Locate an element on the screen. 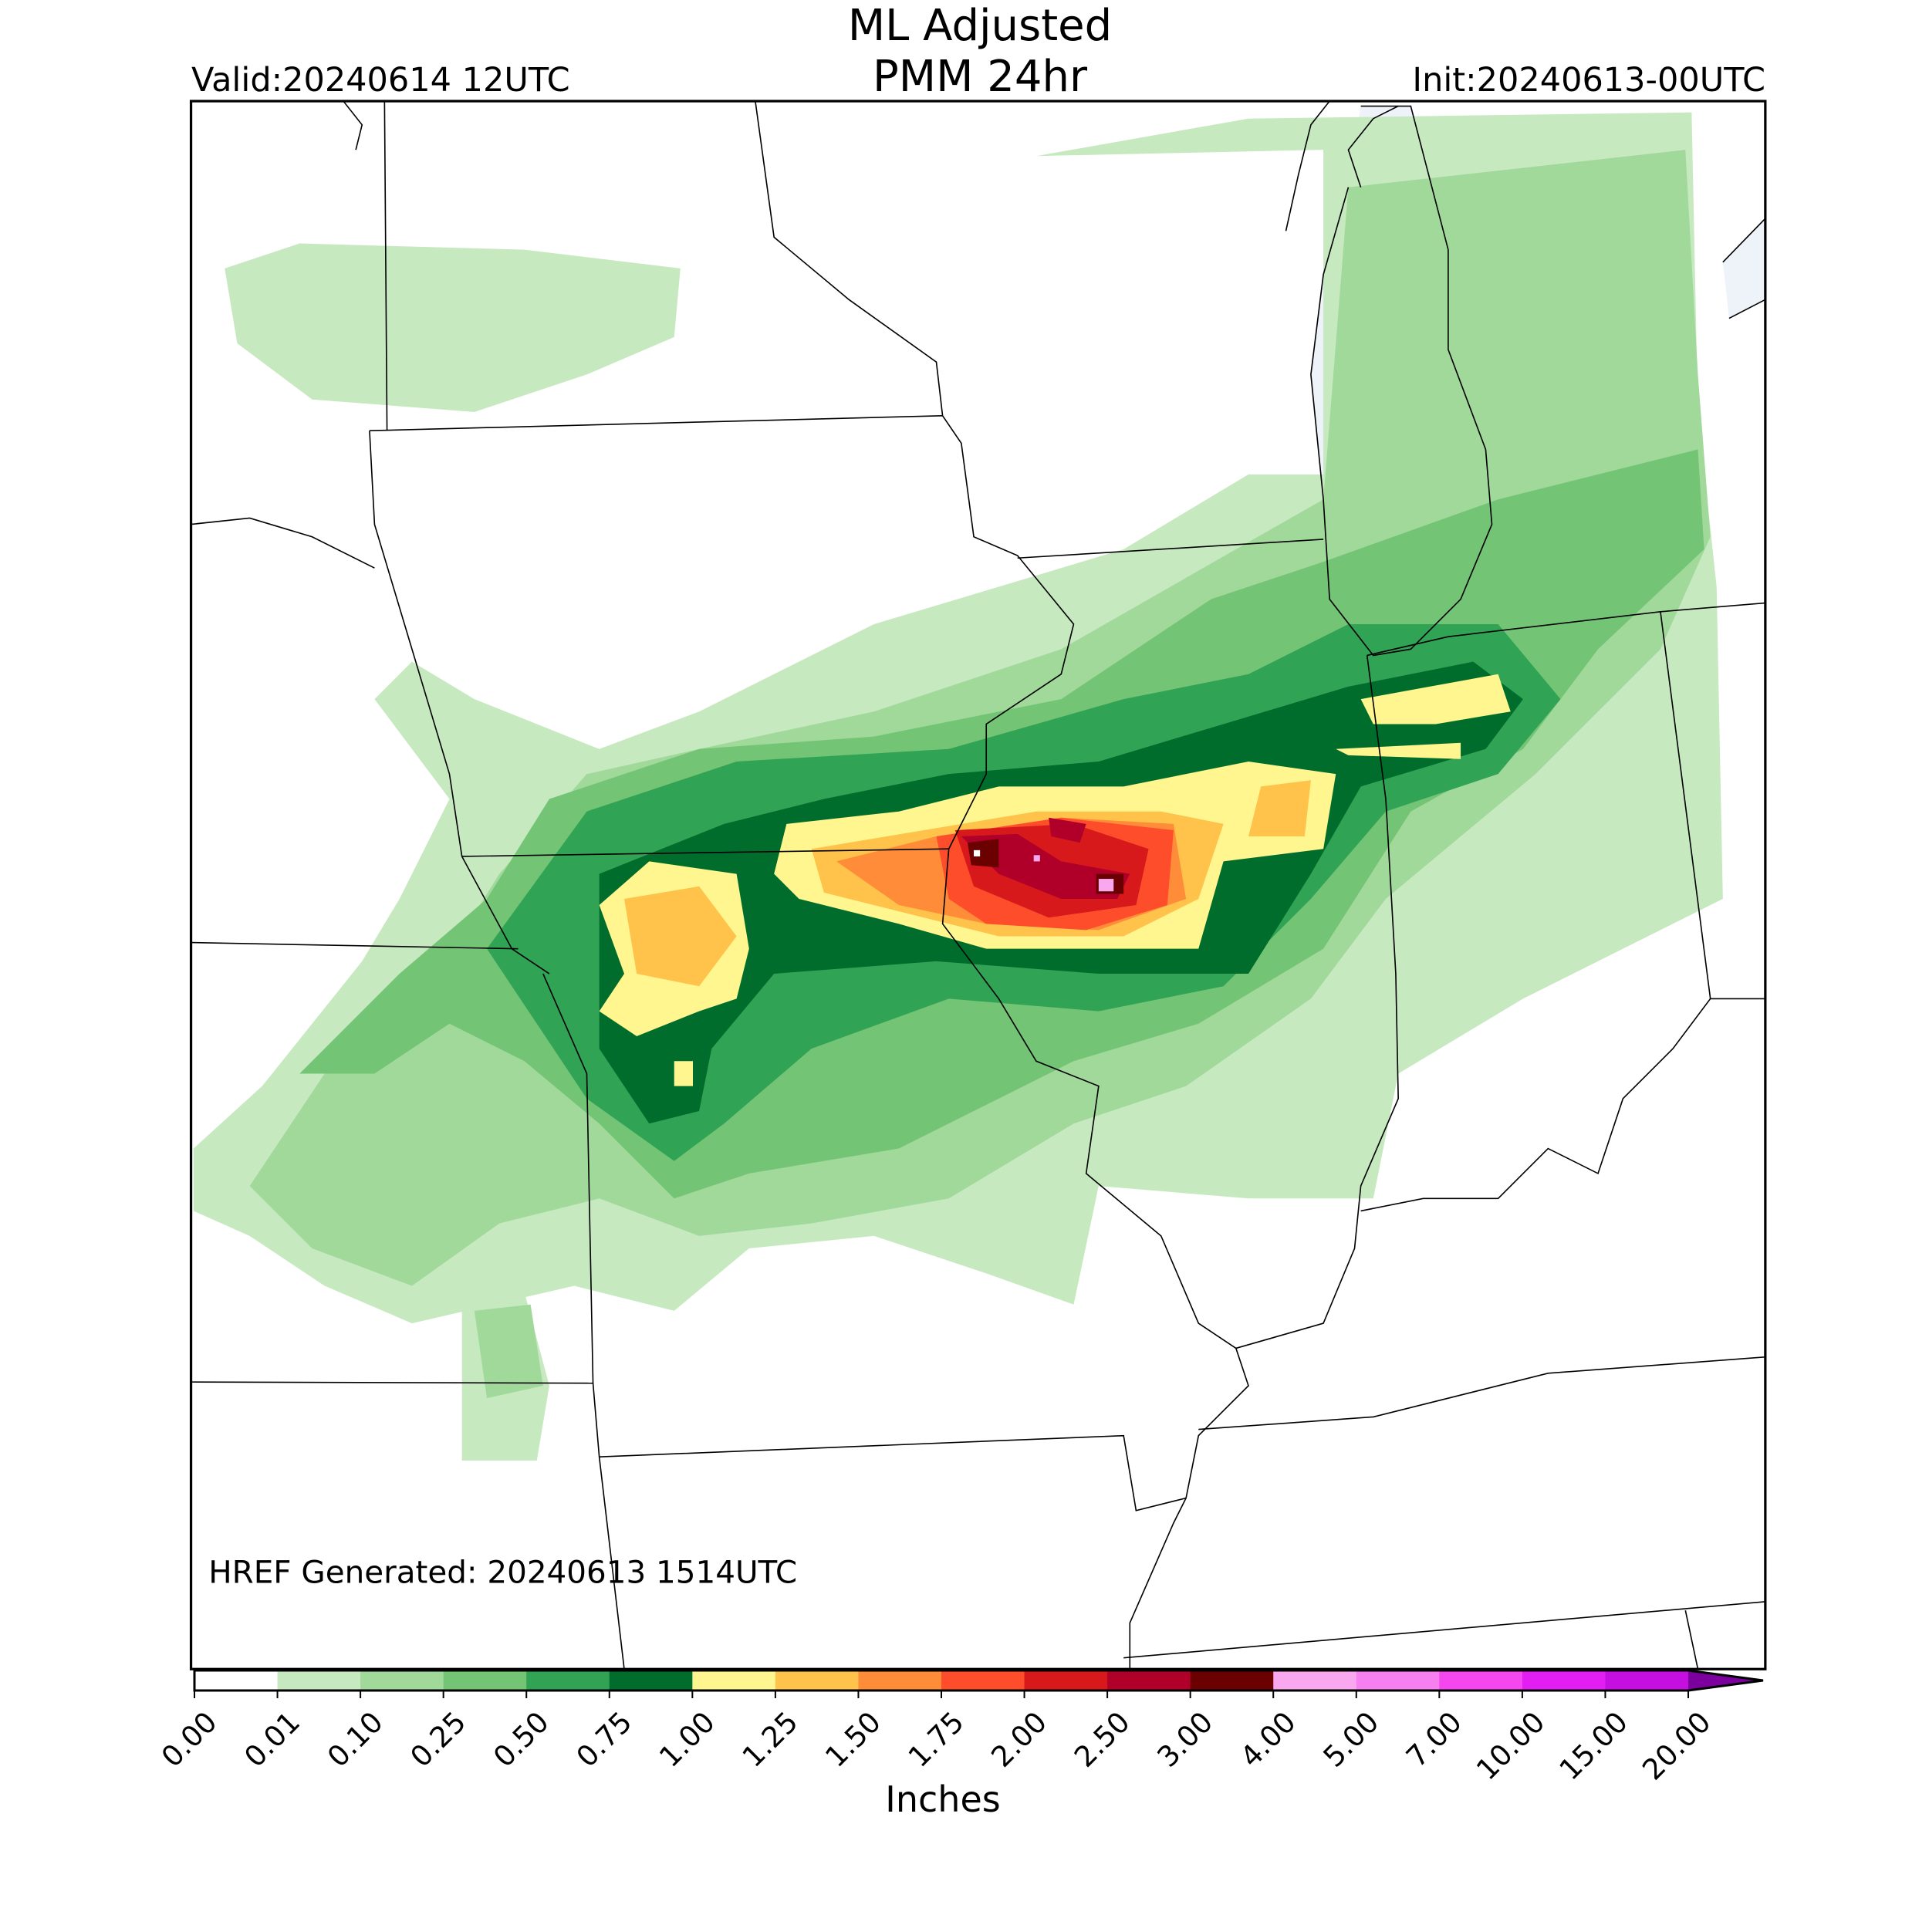 Image resolution: width=1929 pixels, height=1932 pixels. colorbar-tick-label: 0.75 is located at coordinates (604, 1739).